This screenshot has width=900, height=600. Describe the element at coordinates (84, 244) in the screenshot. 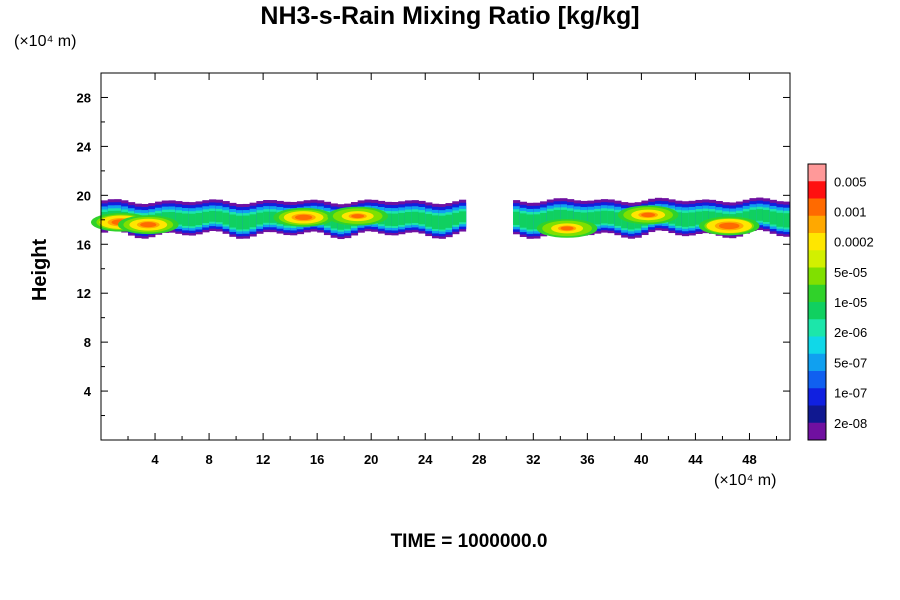

I see `y-tick-label: 16` at that location.